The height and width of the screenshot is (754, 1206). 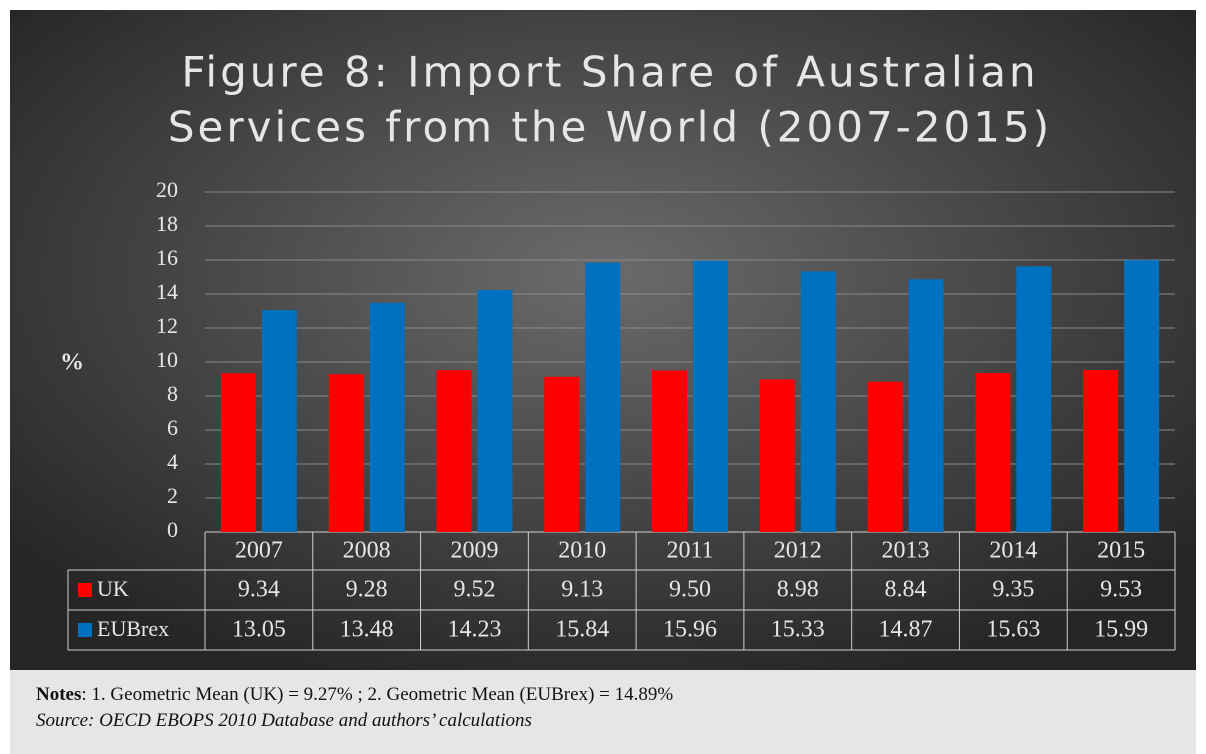 What do you see at coordinates (59, 694) in the screenshot?
I see `notes-label: Notes` at bounding box center [59, 694].